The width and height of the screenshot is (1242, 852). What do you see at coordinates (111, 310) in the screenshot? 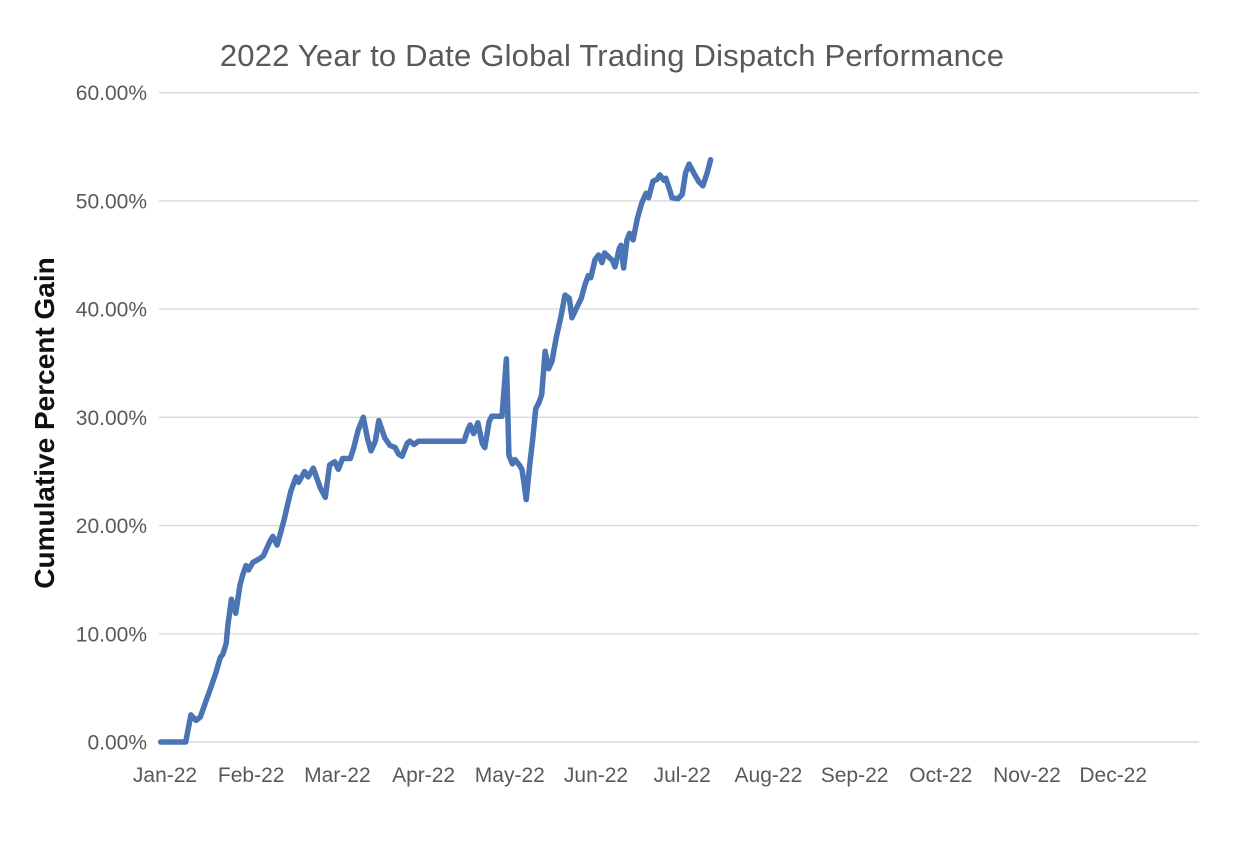
I see `y-tick-label-40: 40.00%` at bounding box center [111, 310].